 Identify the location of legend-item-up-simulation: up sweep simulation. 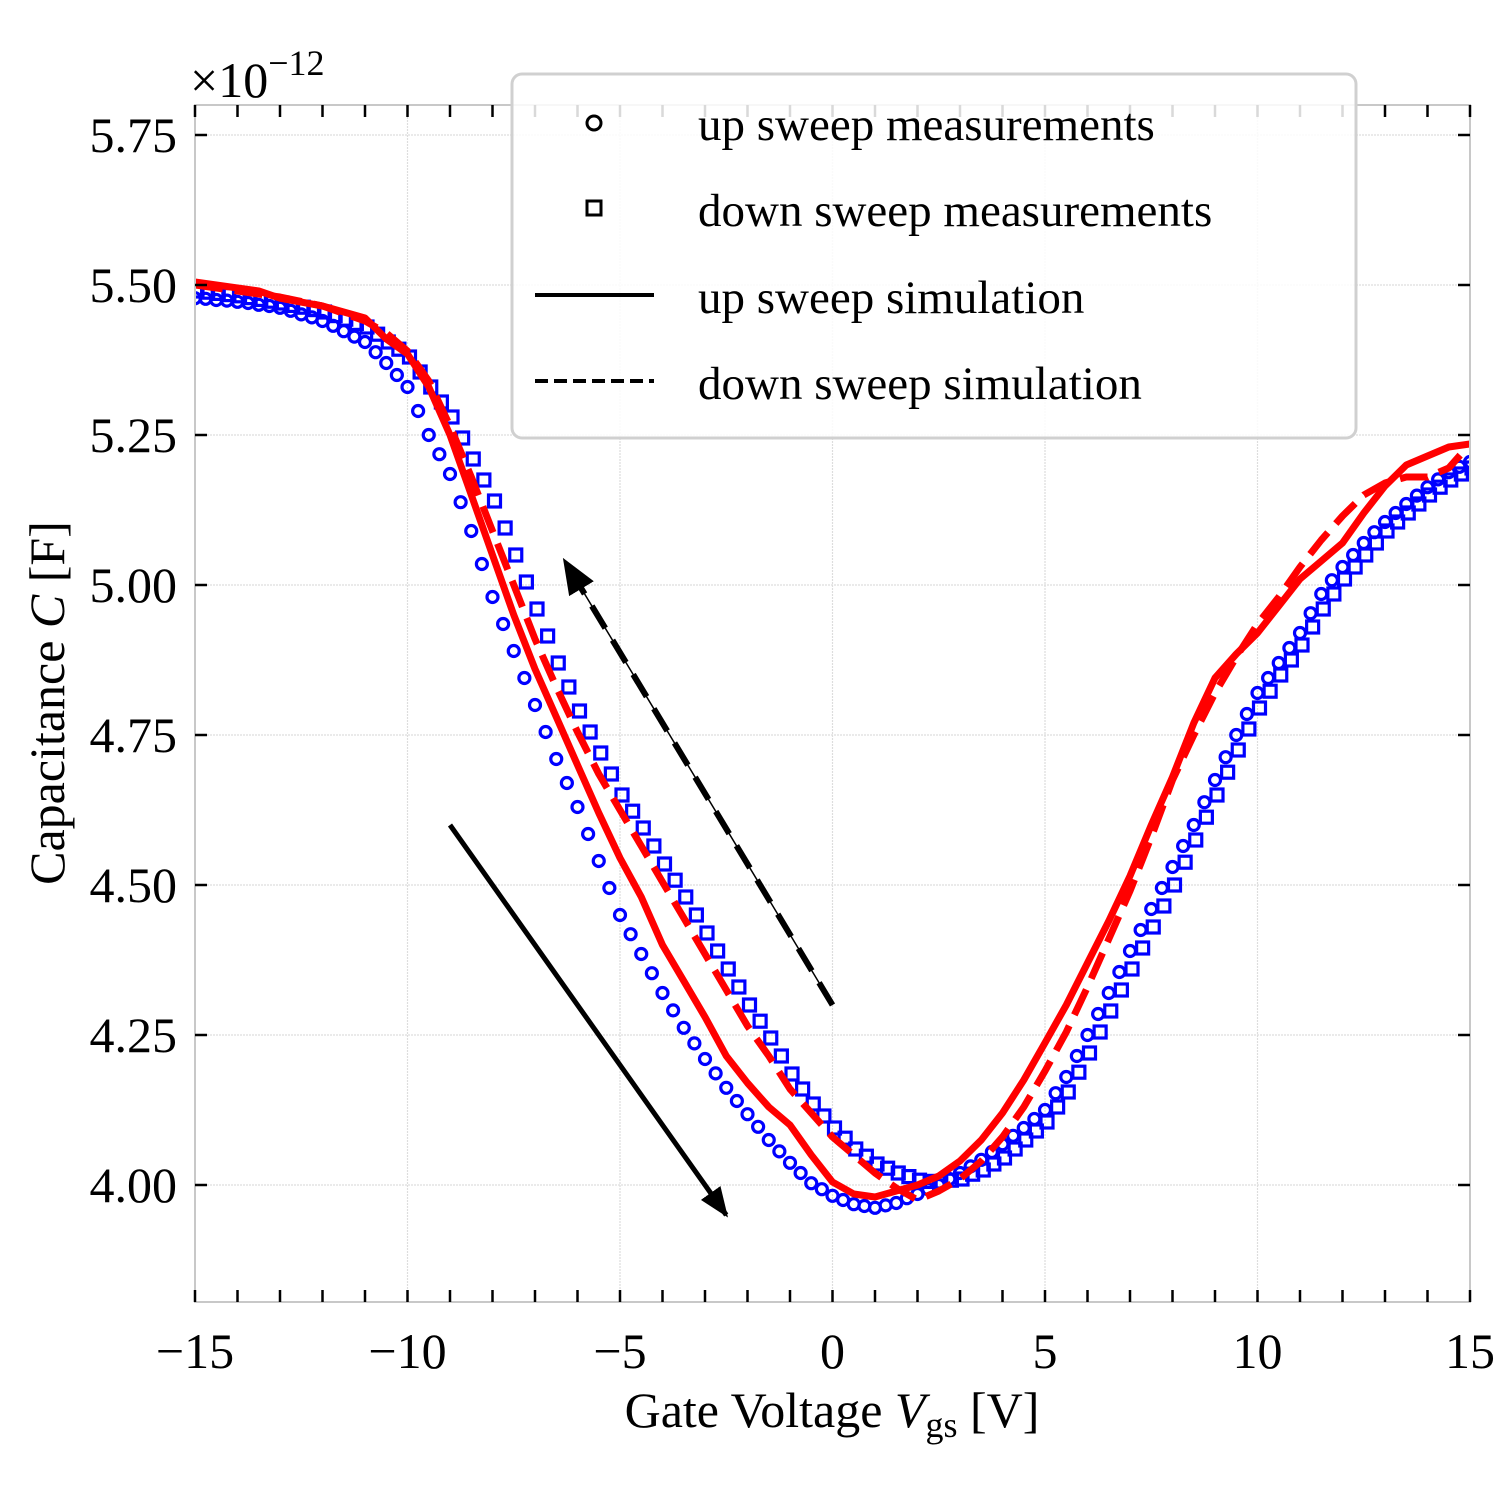
(809, 298).